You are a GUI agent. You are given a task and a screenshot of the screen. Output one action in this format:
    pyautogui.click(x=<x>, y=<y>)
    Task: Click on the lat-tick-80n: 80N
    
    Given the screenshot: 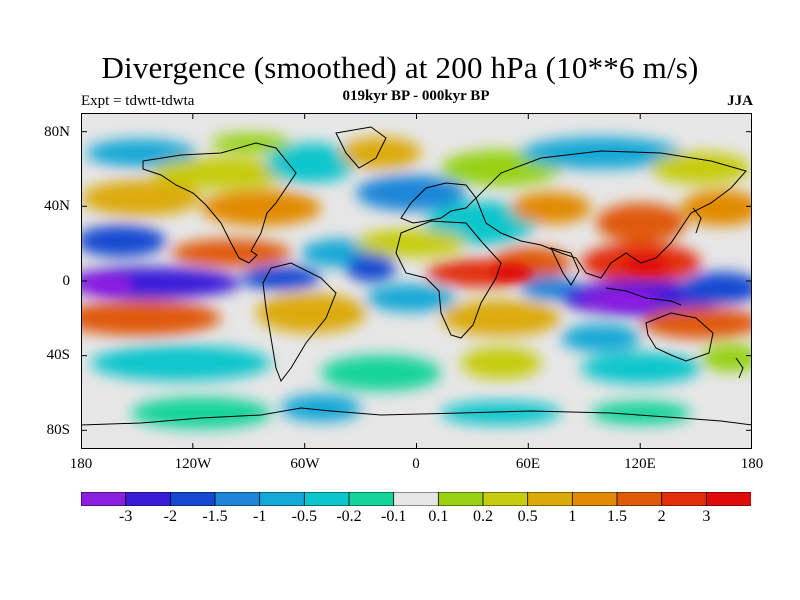 What is the action you would take?
    pyautogui.click(x=57, y=132)
    